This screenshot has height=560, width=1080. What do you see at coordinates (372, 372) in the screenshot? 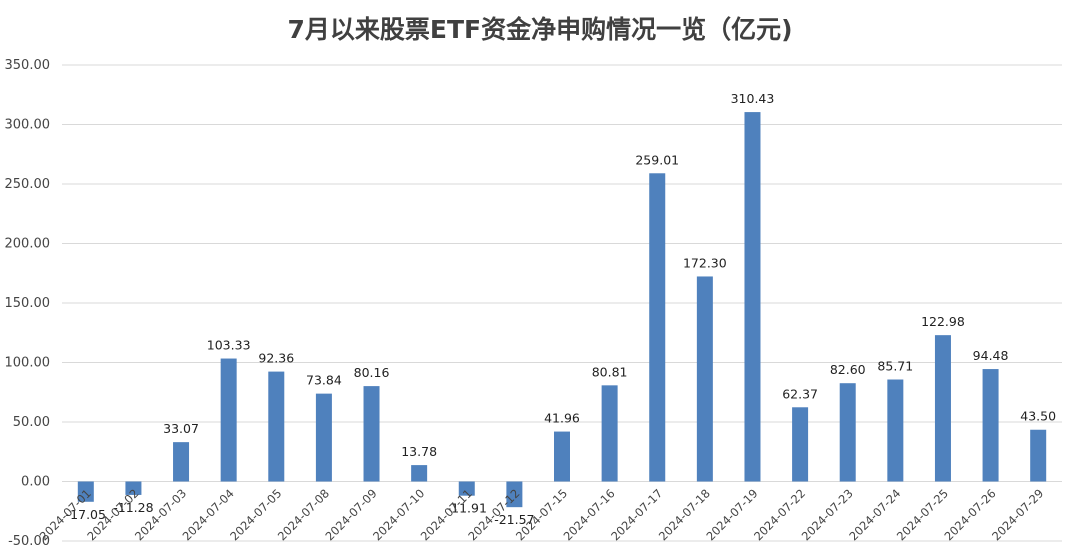
I see `data-label: 80.16` at bounding box center [372, 372].